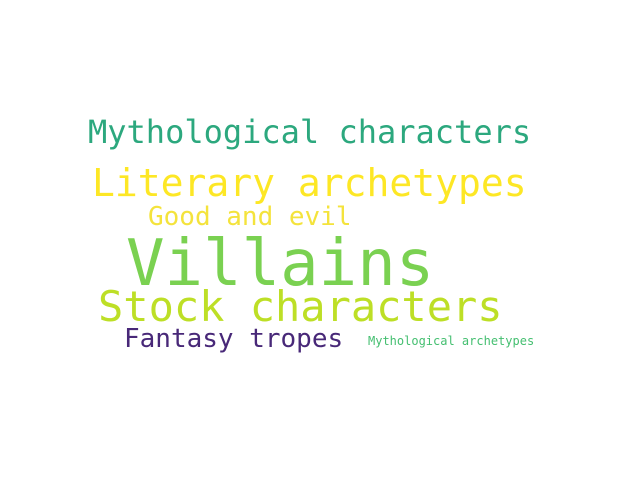 The width and height of the screenshot is (640, 480). Describe the element at coordinates (234, 339) in the screenshot. I see `word-fantasy-tropes: Fantasy tropes` at that location.